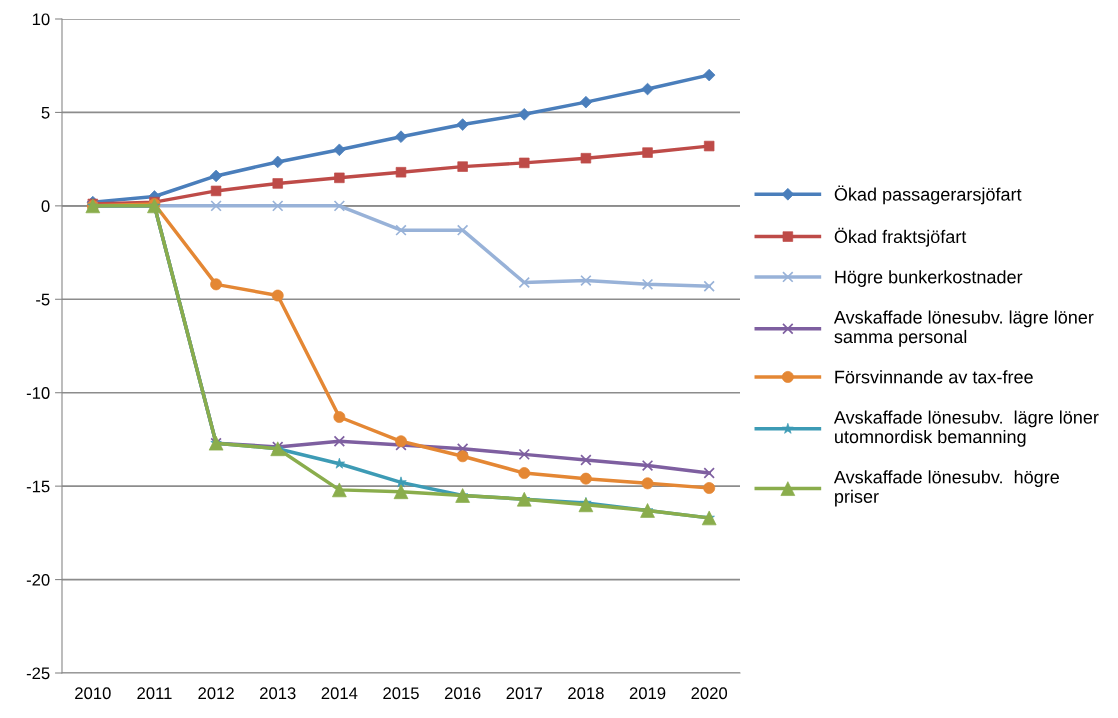 This screenshot has height=718, width=1118. Describe the element at coordinates (647, 693) in the screenshot. I see `x-tick-label: 2019` at that location.